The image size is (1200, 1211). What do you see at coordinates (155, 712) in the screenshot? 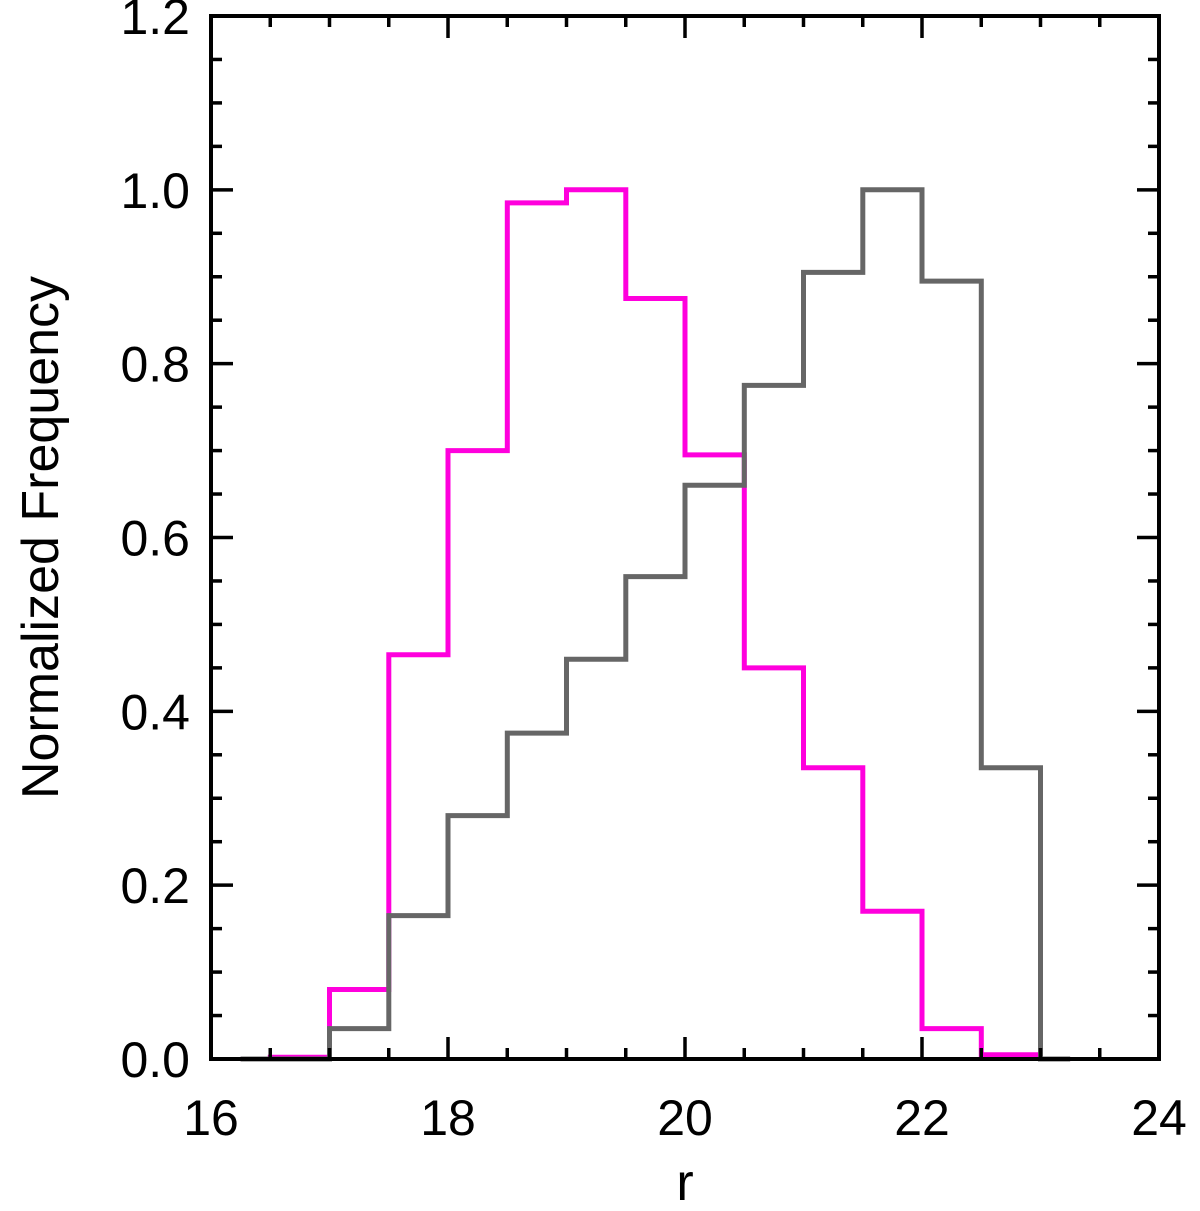
I see `y-tick-label: 0.4` at bounding box center [155, 712].